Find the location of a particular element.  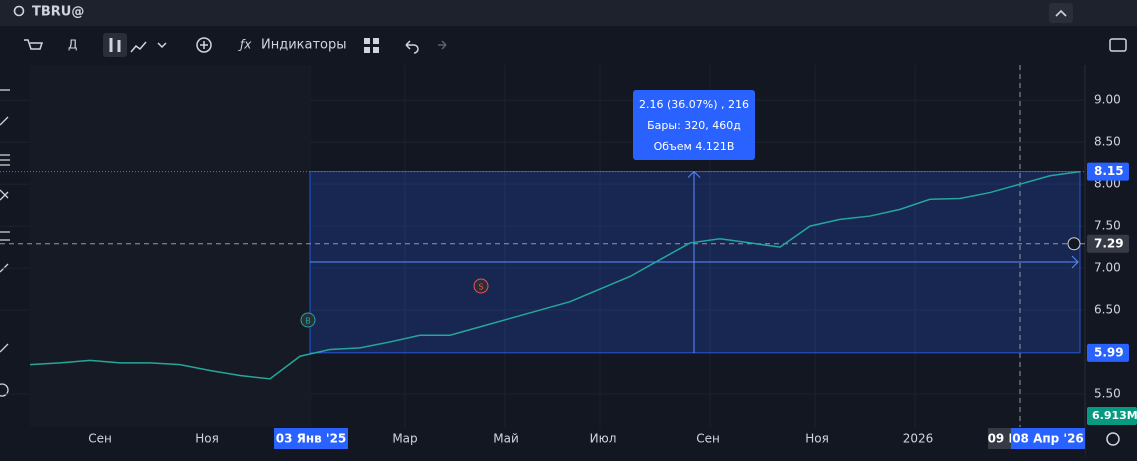

indicators-button: Индикаторы is located at coordinates (304, 45).